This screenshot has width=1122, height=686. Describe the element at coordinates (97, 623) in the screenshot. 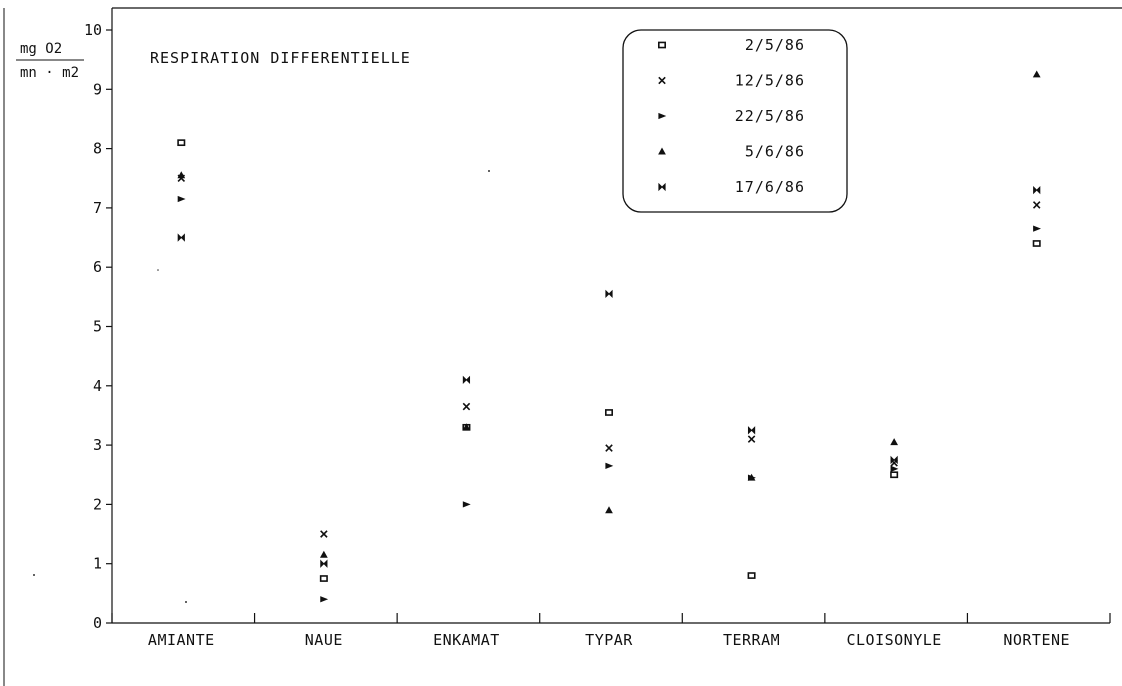

I see `y-tick-label: 0` at that location.